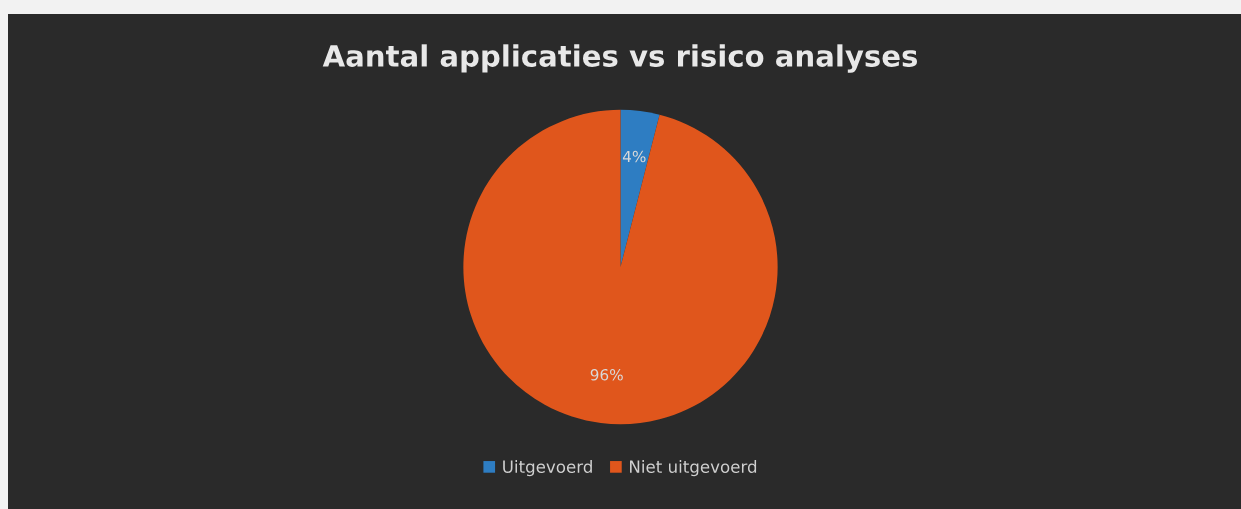 This screenshot has width=1241, height=509. Describe the element at coordinates (606, 375) in the screenshot. I see `data-label: 96%` at that location.